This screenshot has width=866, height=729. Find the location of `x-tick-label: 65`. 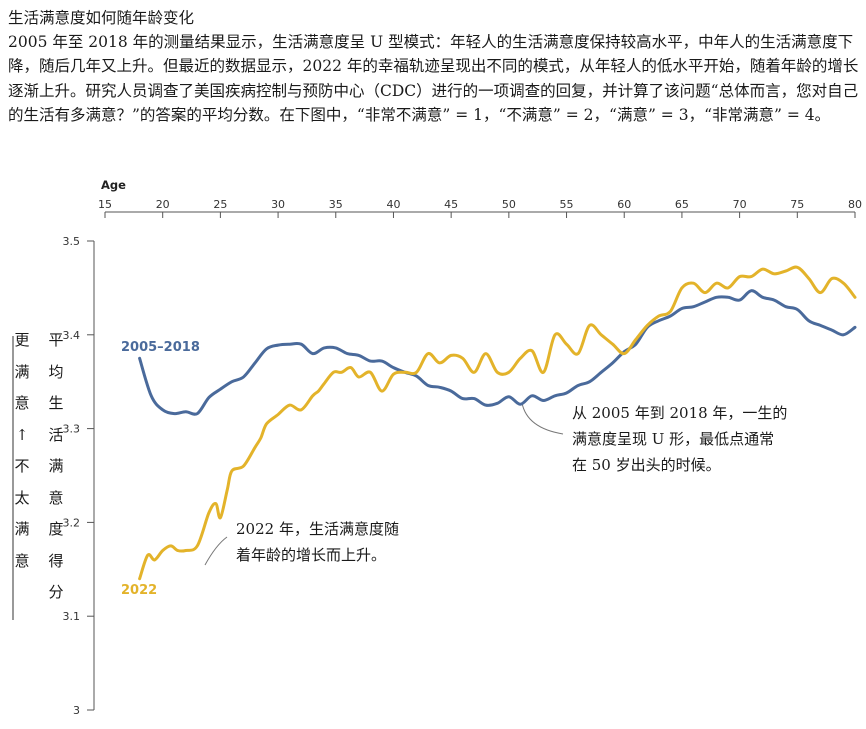

x-tick-label: 65 is located at coordinates (682, 204).